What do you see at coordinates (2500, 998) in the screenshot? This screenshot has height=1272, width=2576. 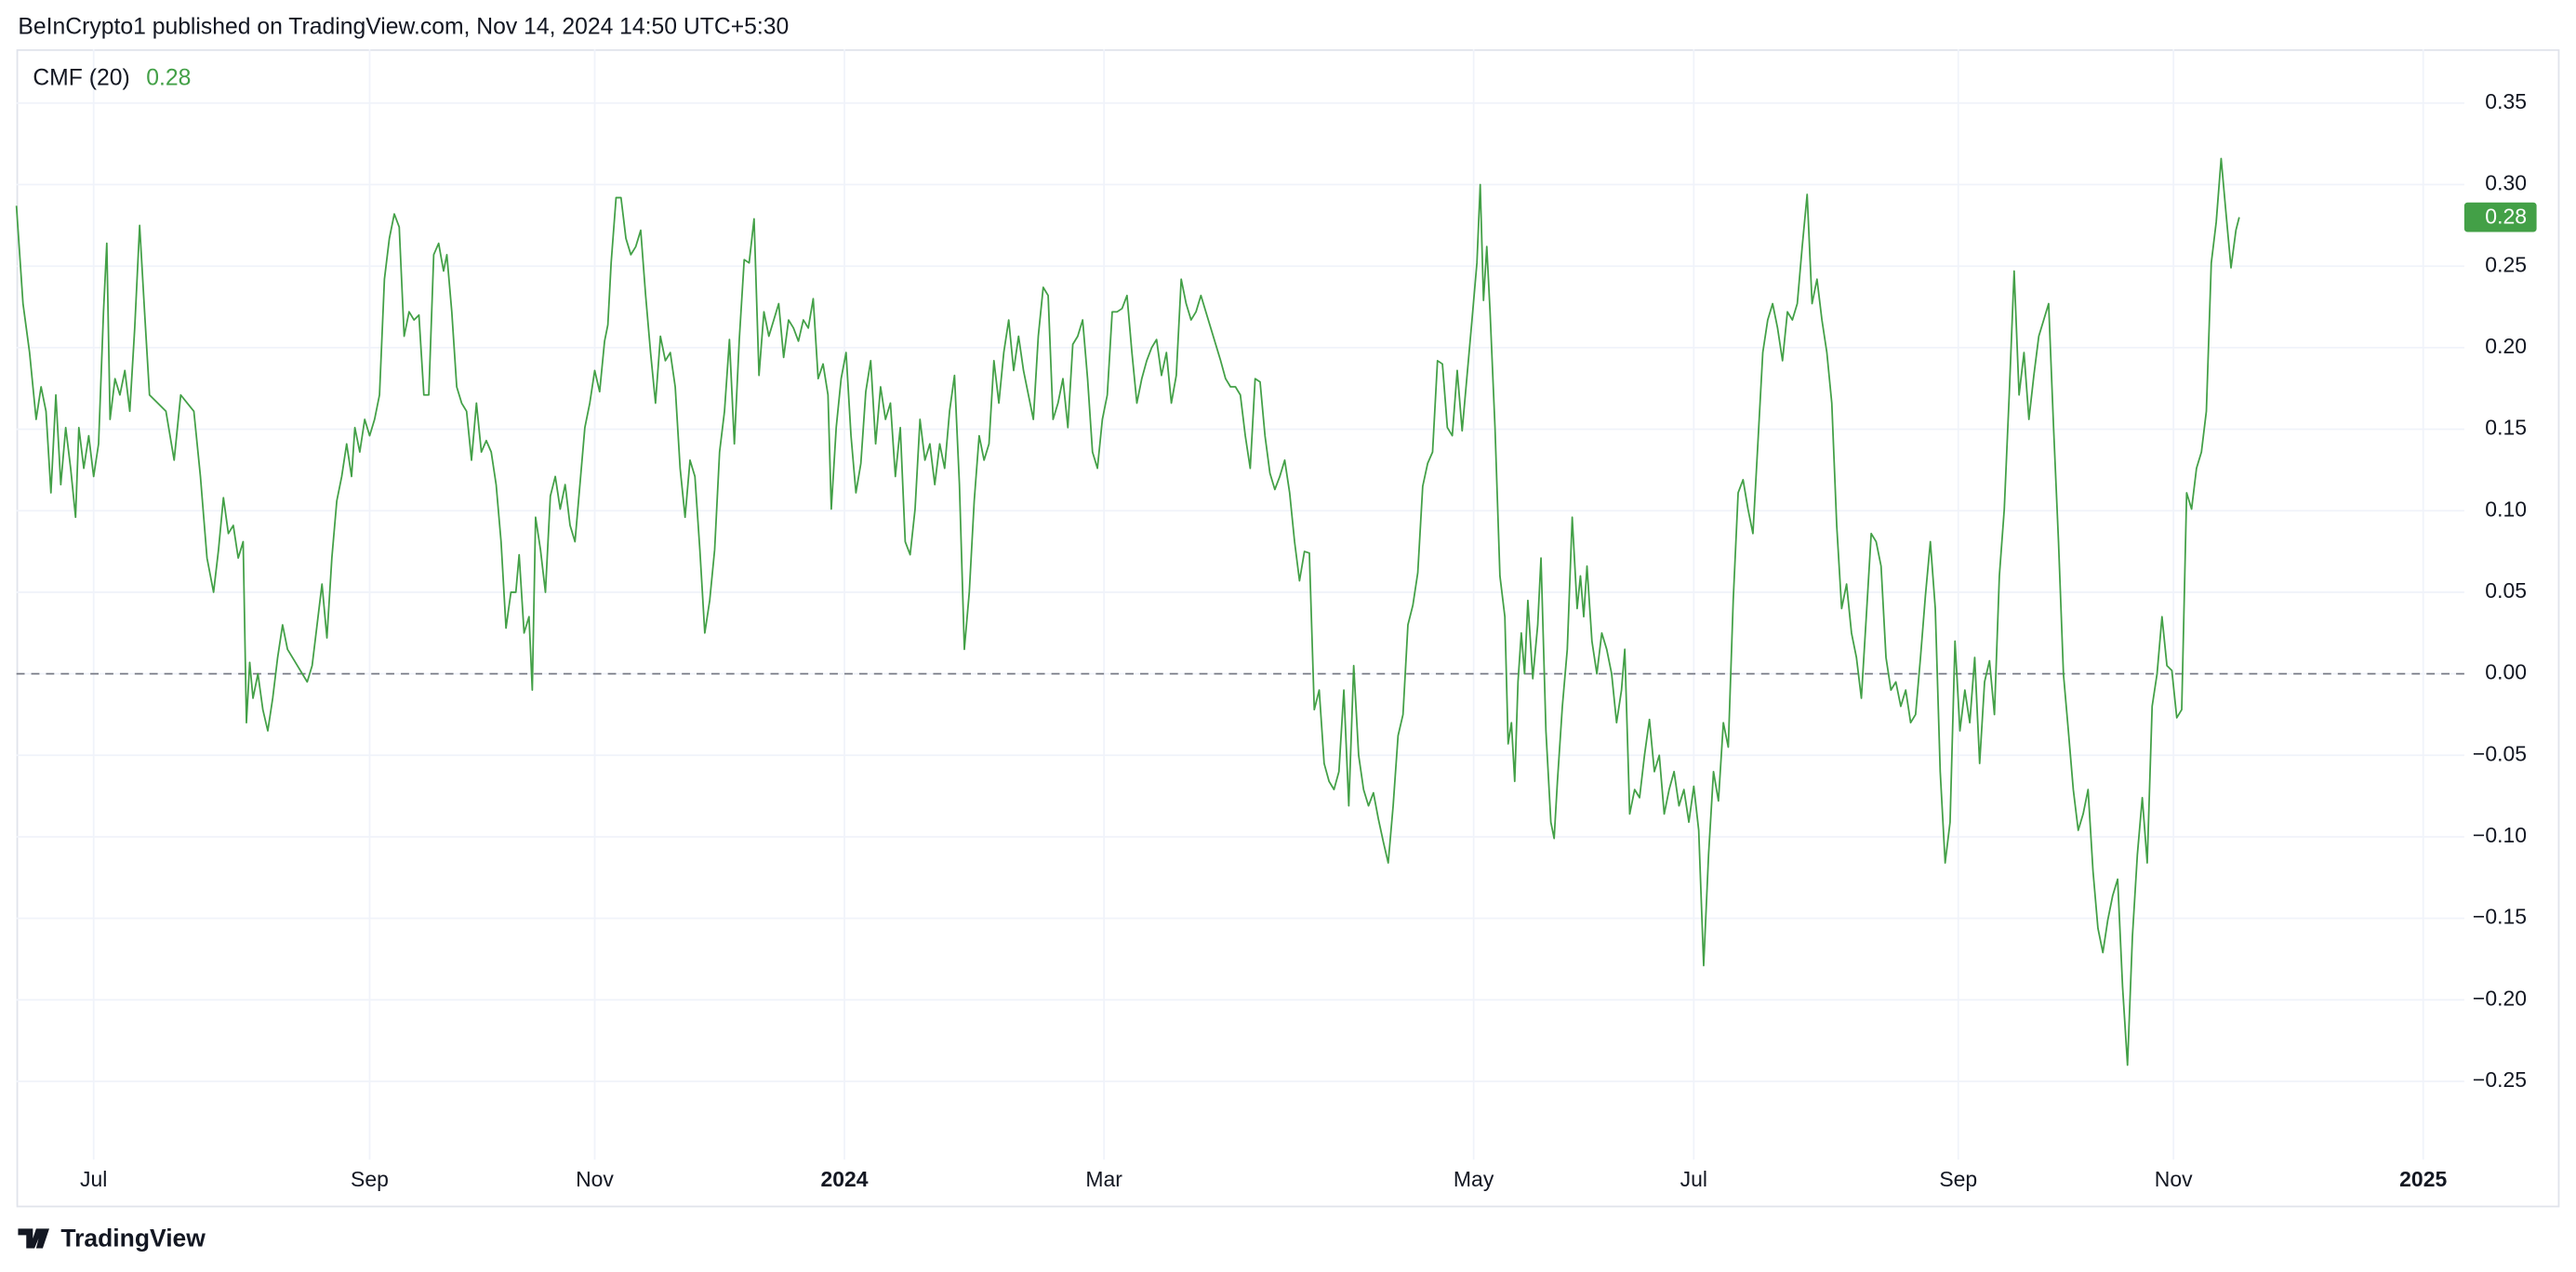 I see `y-tick-label: −0.20` at bounding box center [2500, 998].